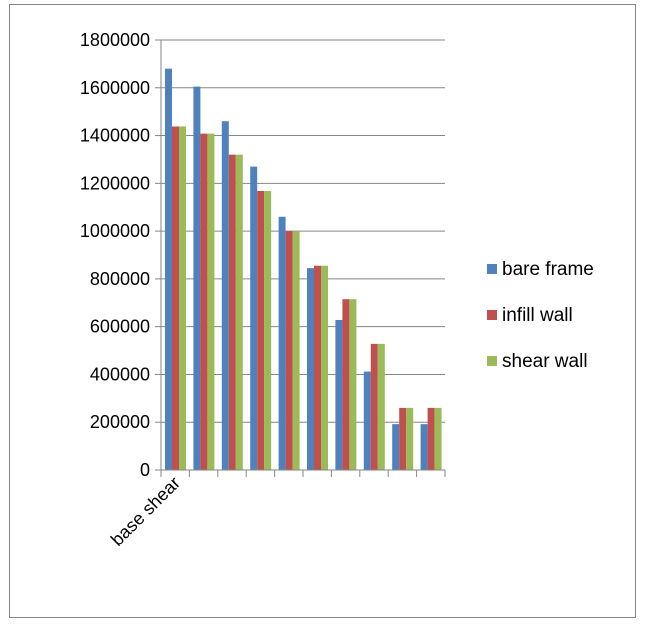 The image size is (645, 624). What do you see at coordinates (115, 231) in the screenshot?
I see `y-tick-label: 1000000` at bounding box center [115, 231].